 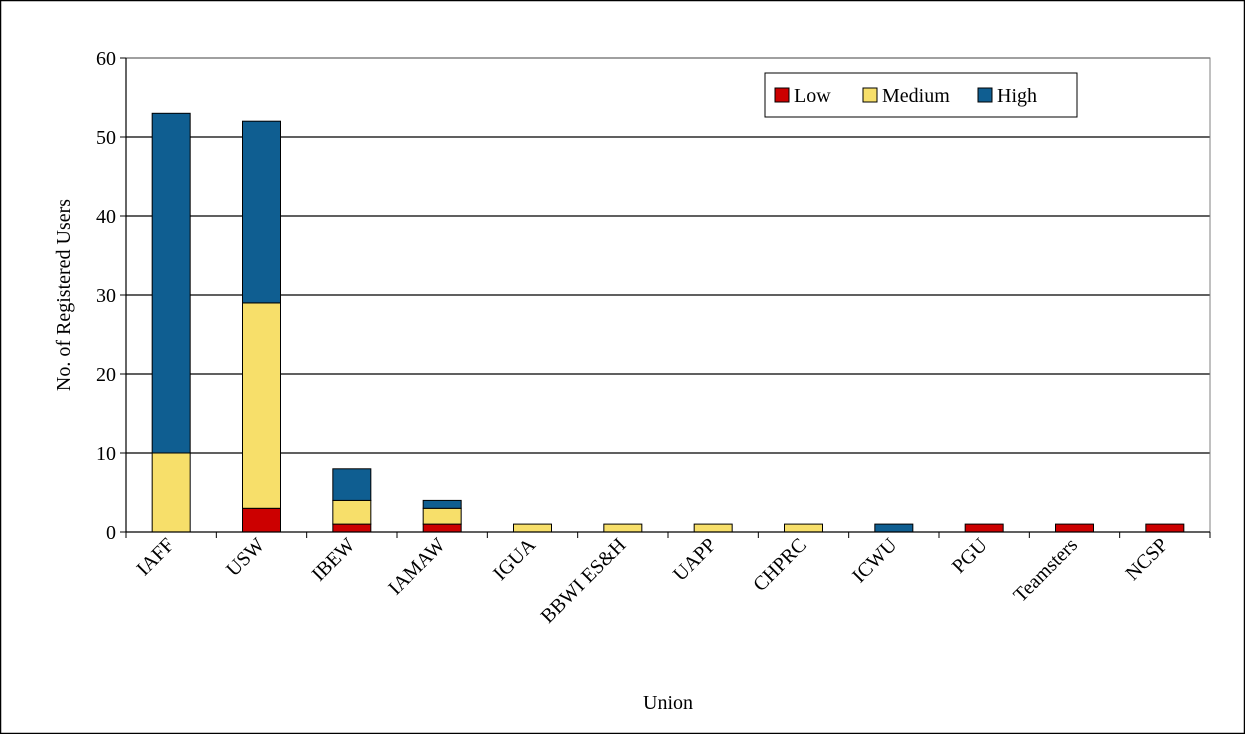 I want to click on legend-label-low: Low, so click(x=812, y=96).